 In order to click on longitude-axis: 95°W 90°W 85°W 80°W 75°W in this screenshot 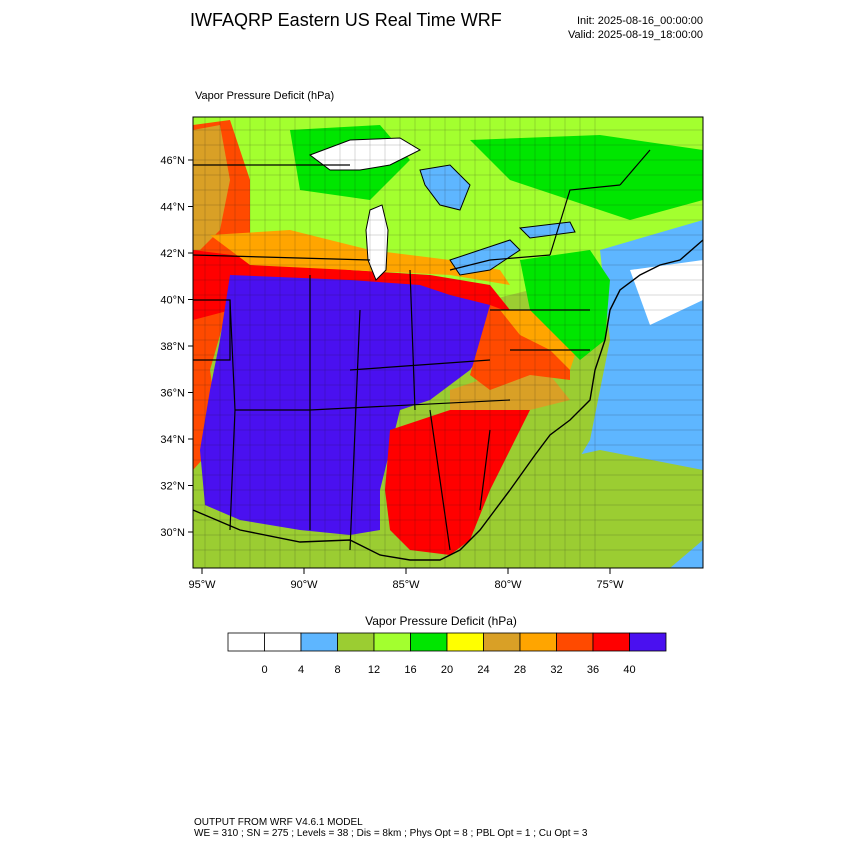, I will do `click(406, 579)`.